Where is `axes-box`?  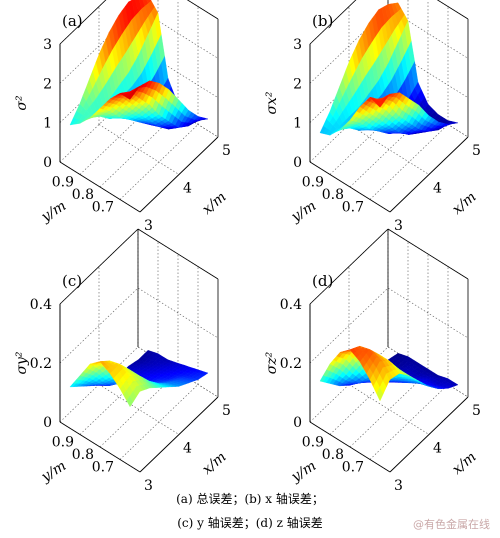 axes-box is located at coordinates (389, 325).